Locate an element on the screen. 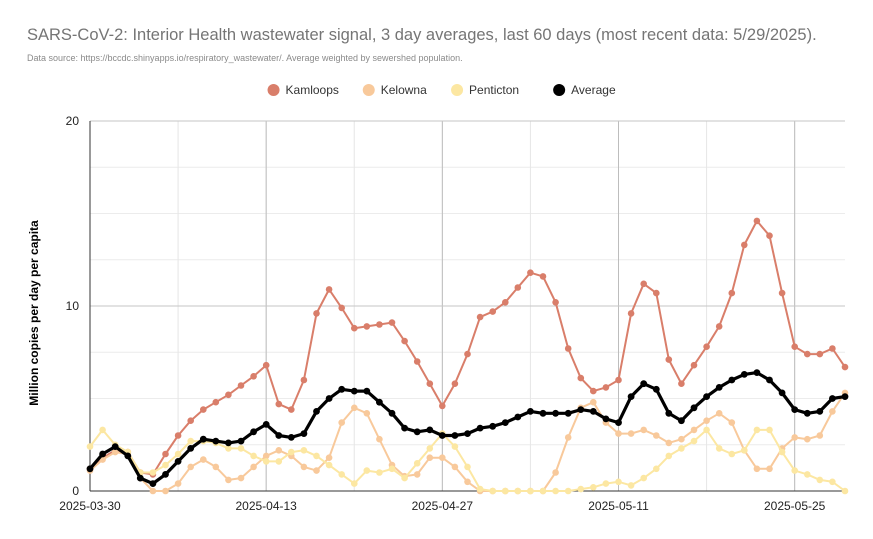  legend-label-kamloops: Kamloops is located at coordinates (312, 90).